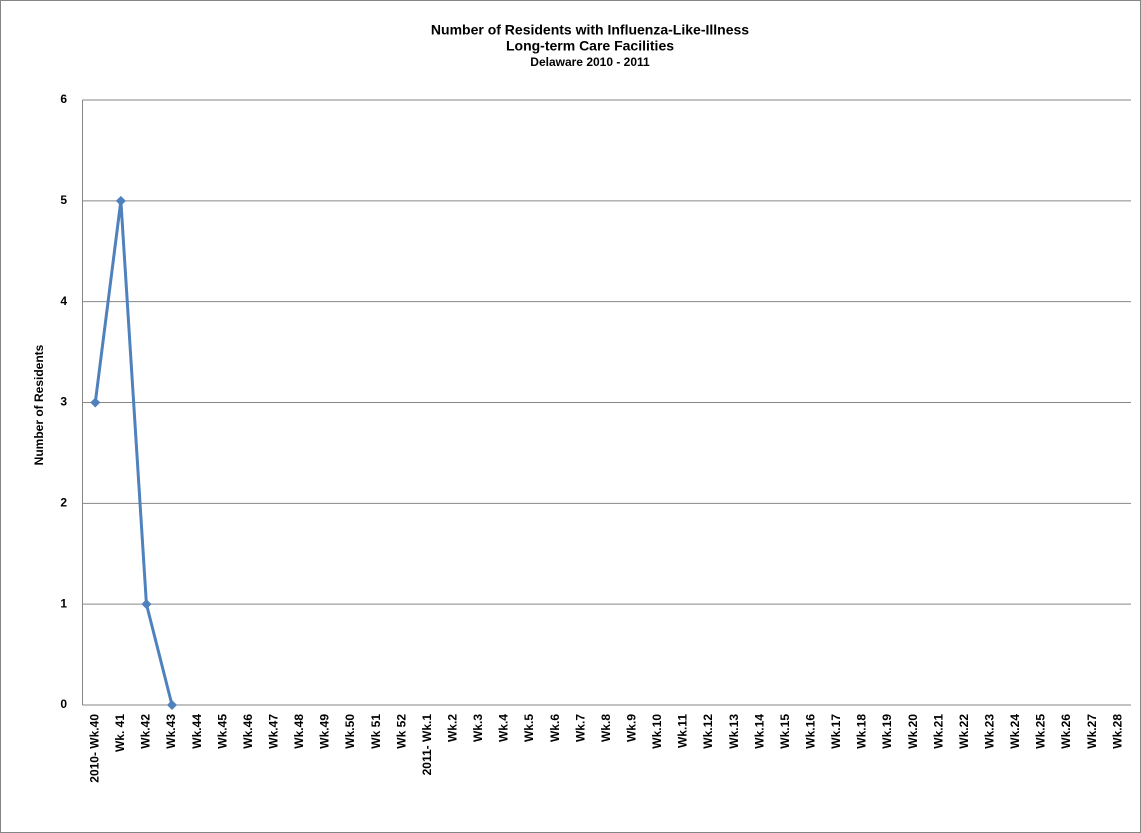 The width and height of the screenshot is (1141, 833). Describe the element at coordinates (120, 733) in the screenshot. I see `x-tick-label: Wk. 41` at that location.